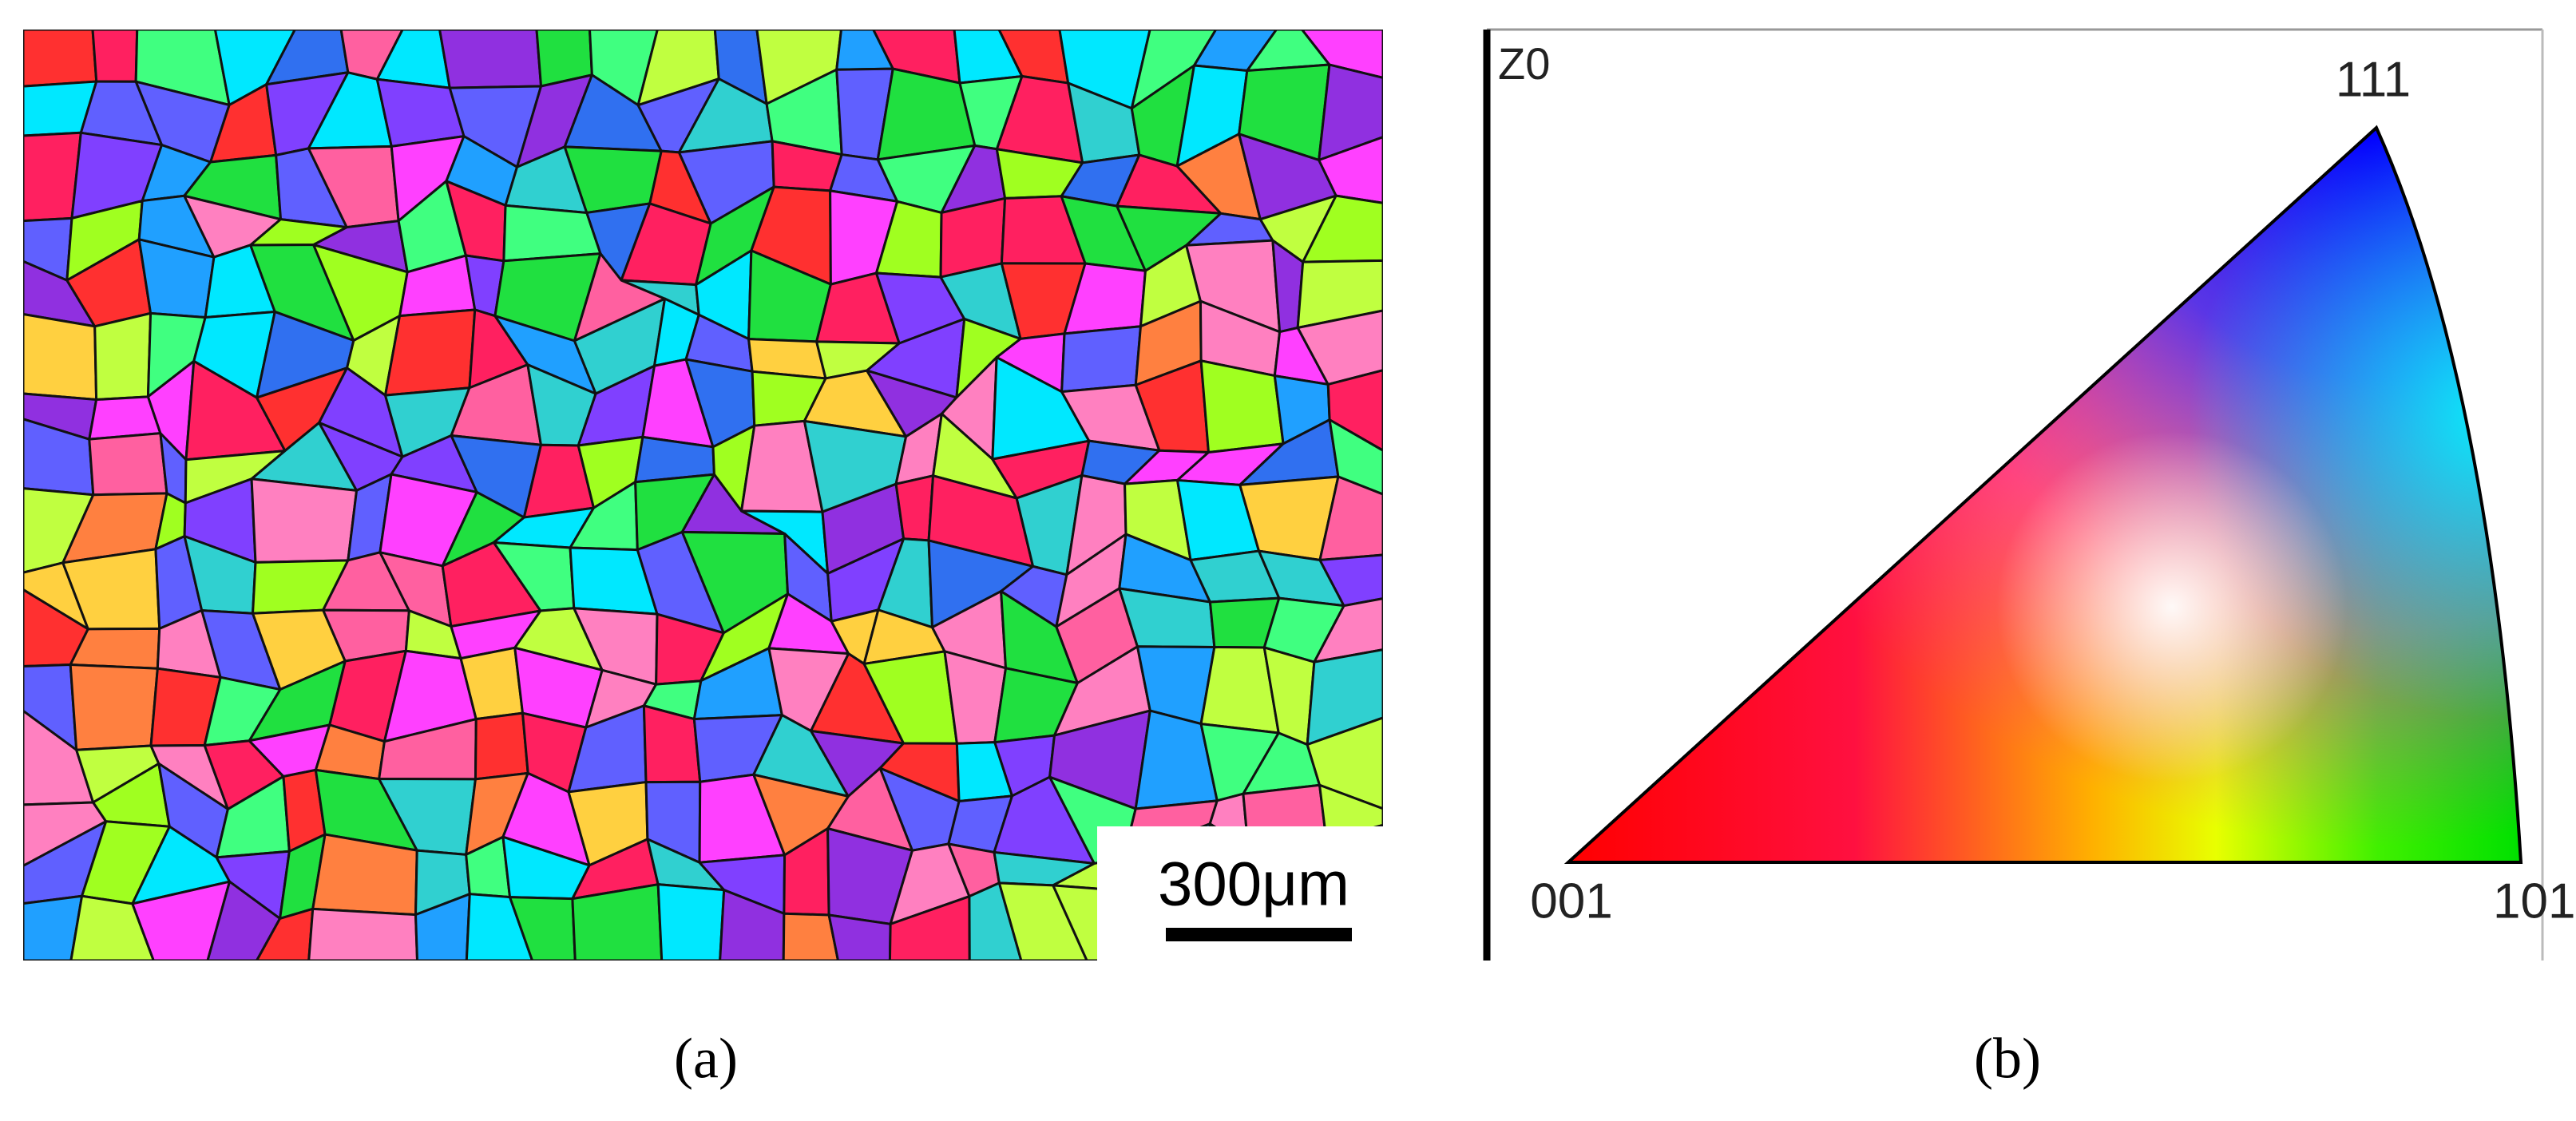 The width and height of the screenshot is (2576, 1121). What do you see at coordinates (1253, 884) in the screenshot?
I see `scale-bar-label: 300μm` at bounding box center [1253, 884].